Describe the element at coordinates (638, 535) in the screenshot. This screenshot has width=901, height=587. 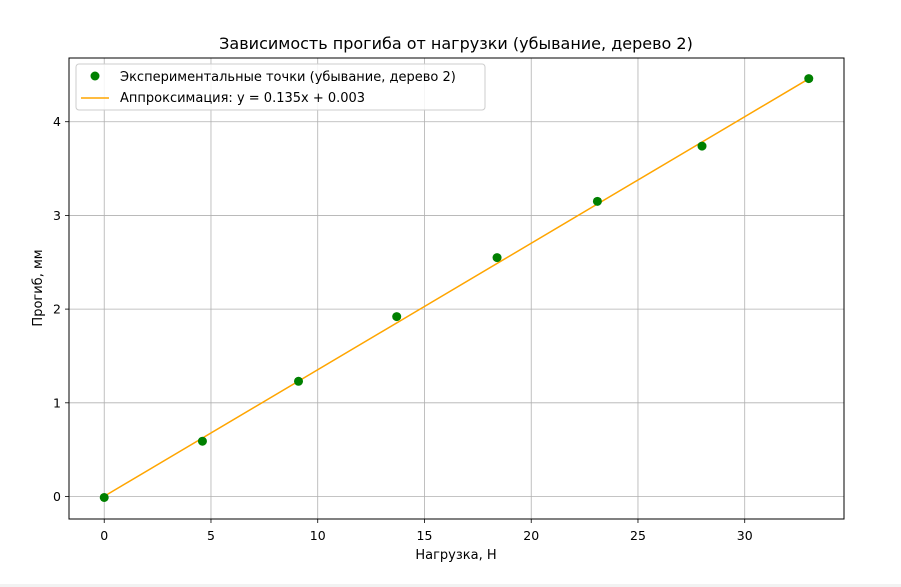
I see `x-tick-label: 25` at that location.